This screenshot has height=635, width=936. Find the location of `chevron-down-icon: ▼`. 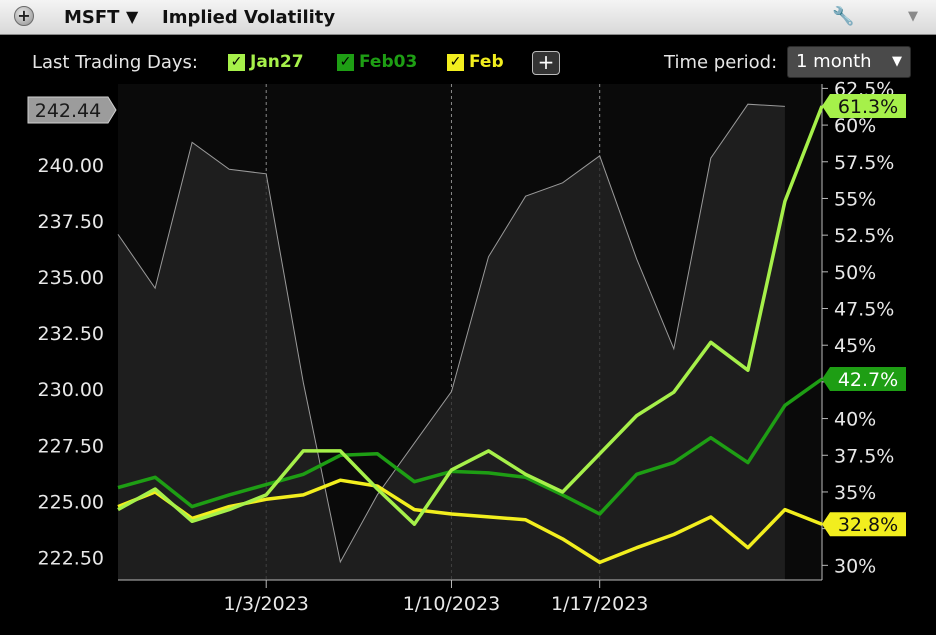

chevron-down-icon: ▼ is located at coordinates (897, 61).